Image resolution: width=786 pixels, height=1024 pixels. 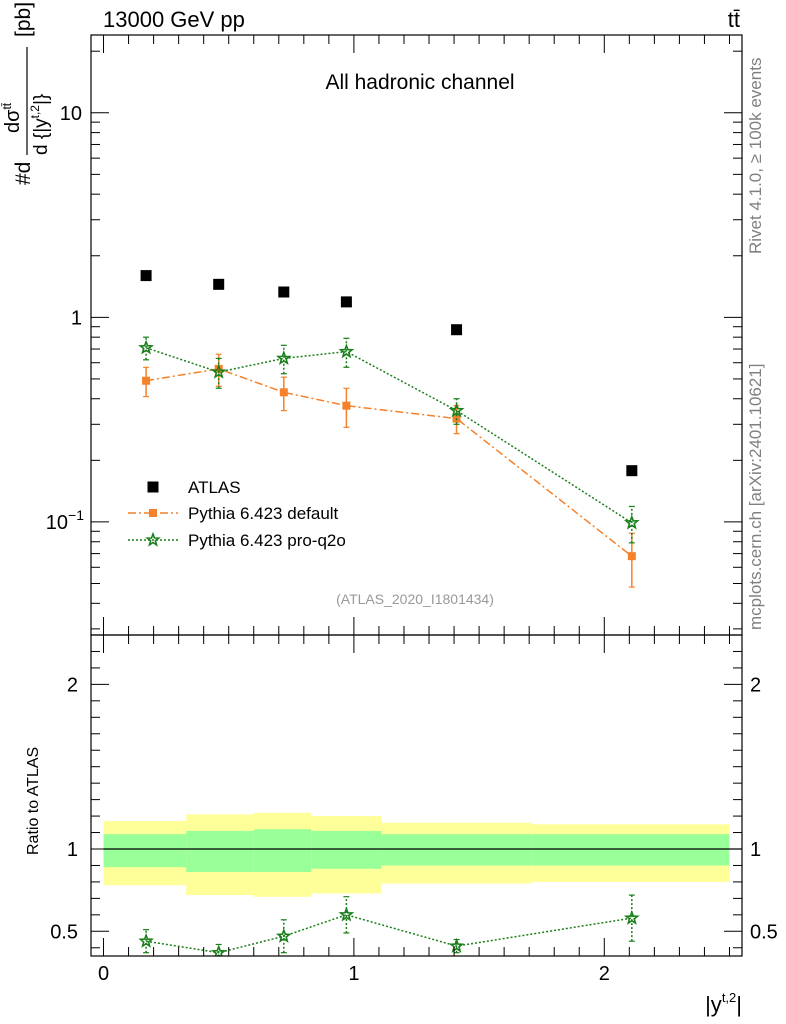 What do you see at coordinates (23, 19) in the screenshot?
I see `svg-text: [pb]` at bounding box center [23, 19].